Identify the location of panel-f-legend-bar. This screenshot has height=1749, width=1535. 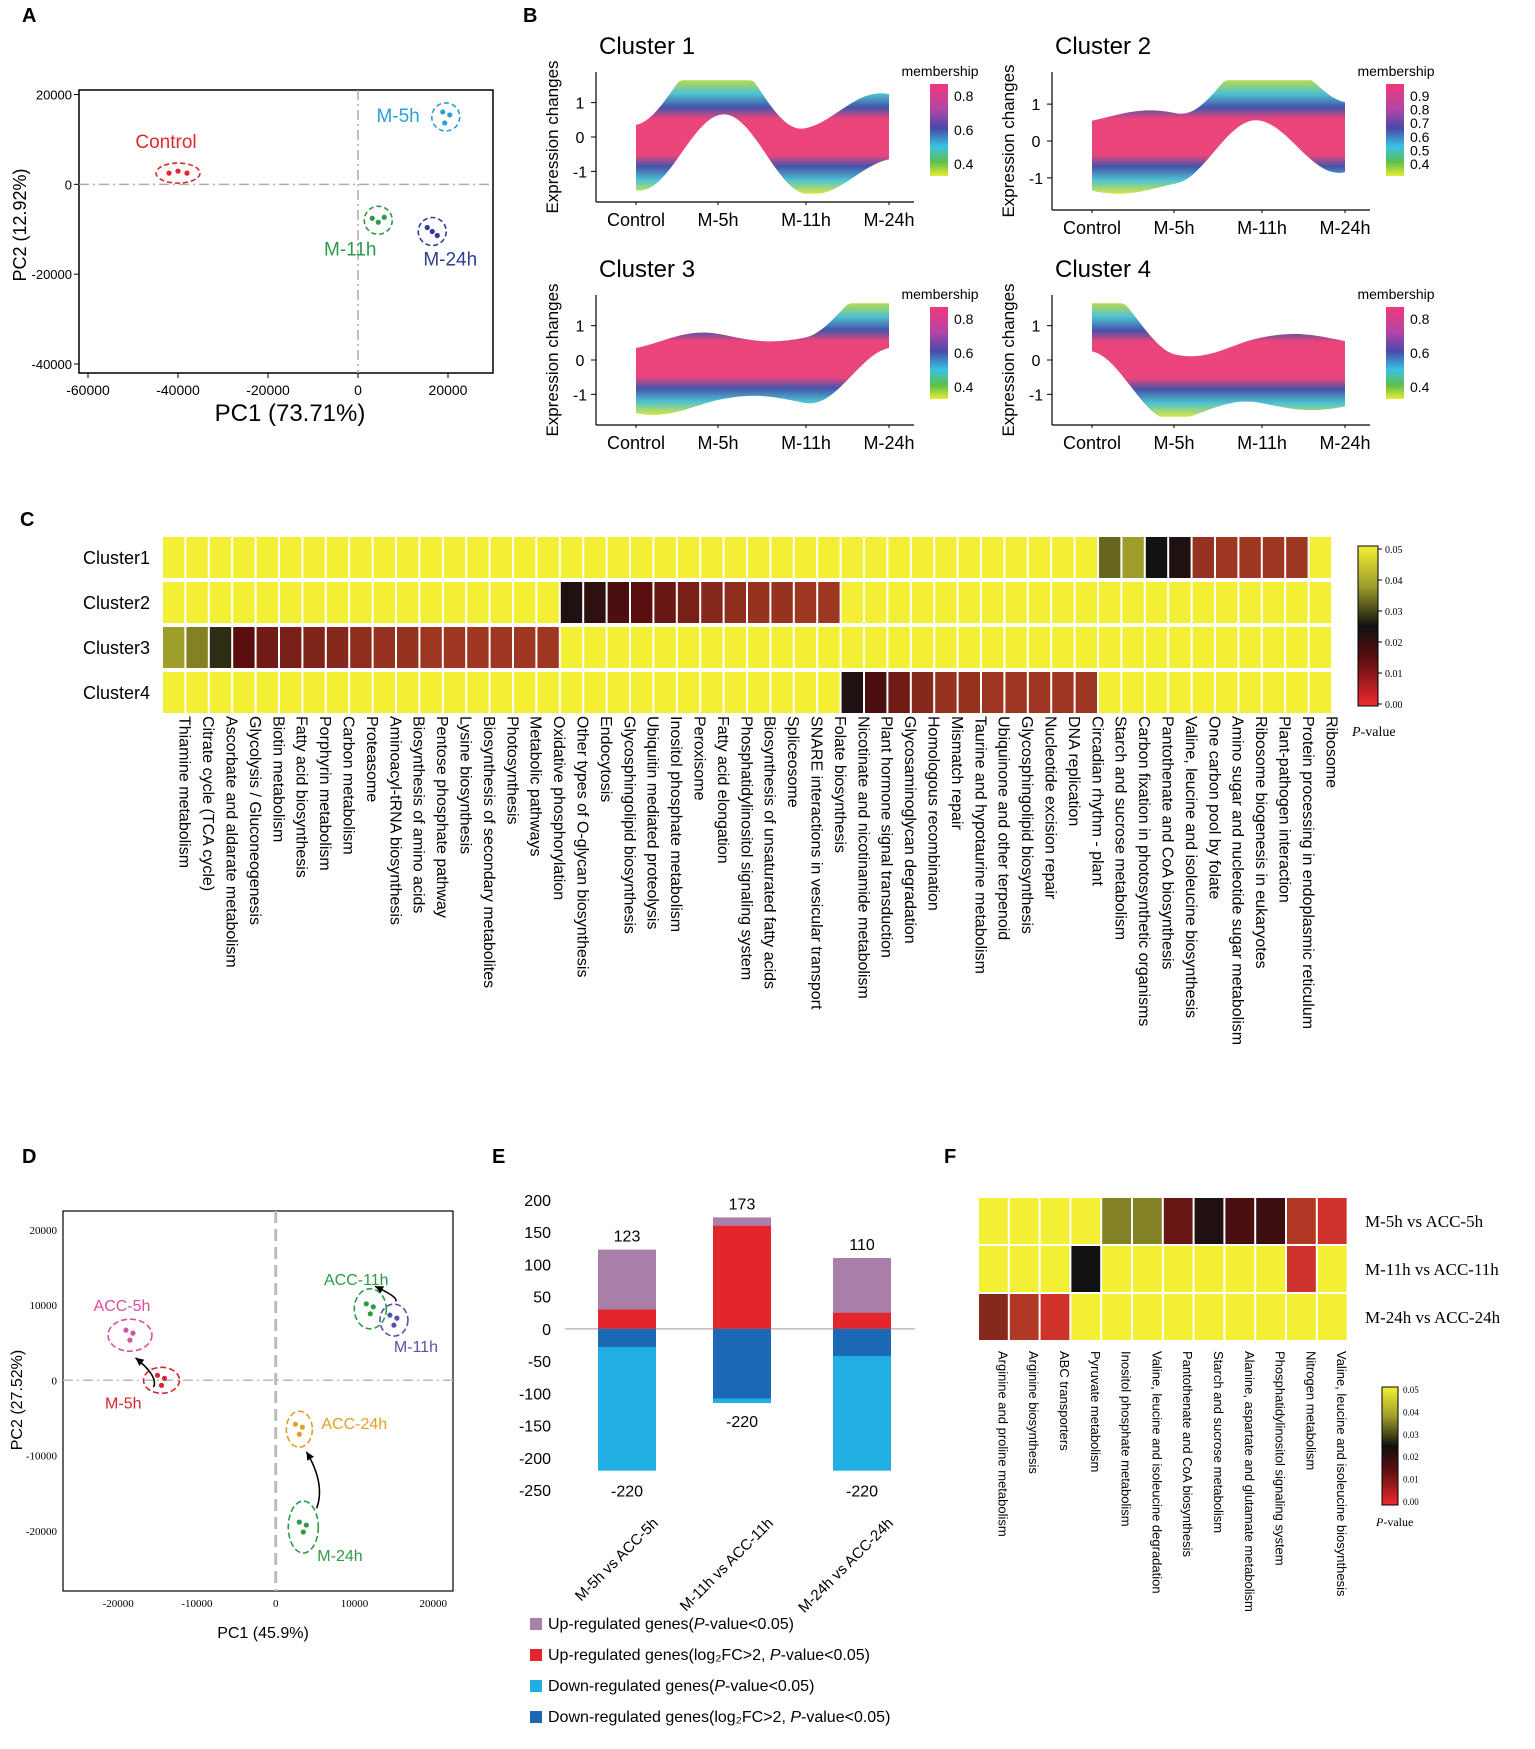
(1390, 1446).